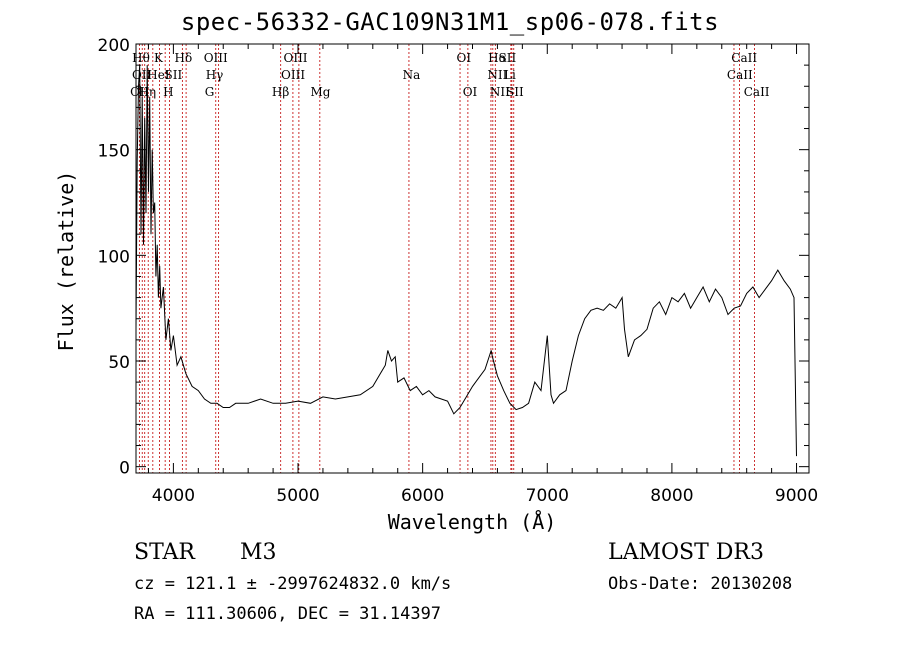  I want to click on redshift-info: cz = 121.1 ± -2997624832.0 km/s, so click(293, 584).